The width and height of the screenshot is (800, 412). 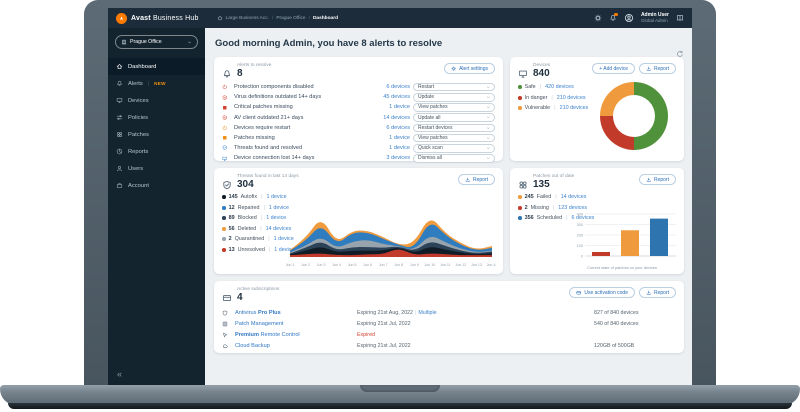 I want to click on sidebar-item-policies: Policies, so click(x=156, y=117).